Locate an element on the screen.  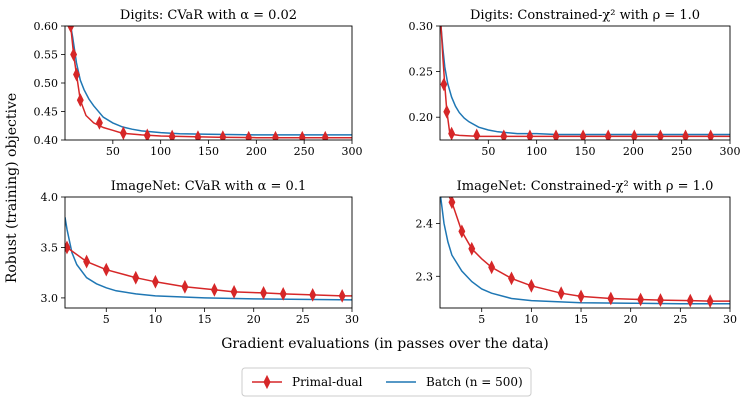
title-digits-chi2: Digits: Constrained-χ² with ρ = 1.0 is located at coordinates (585, 15).